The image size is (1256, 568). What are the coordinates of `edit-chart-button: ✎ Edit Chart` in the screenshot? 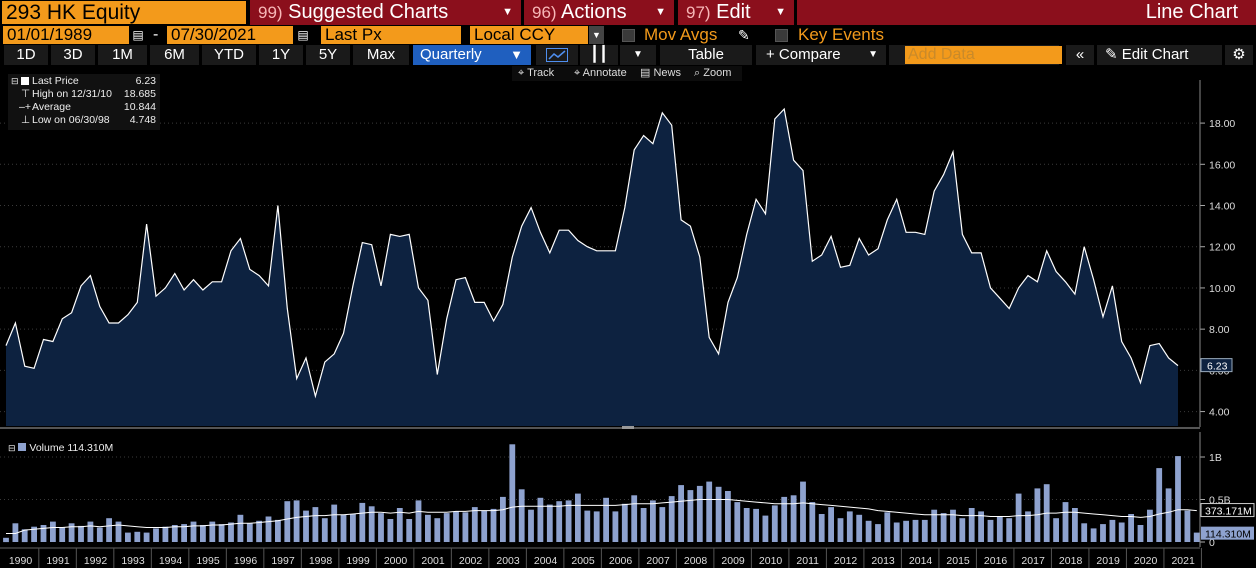 It's located at (1159, 55).